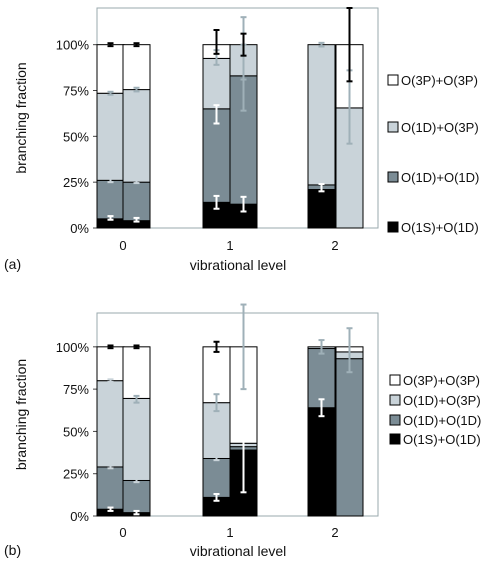 This screenshot has height=567, width=502. I want to click on legend-label: O(1S)+O(1D), so click(440, 227).